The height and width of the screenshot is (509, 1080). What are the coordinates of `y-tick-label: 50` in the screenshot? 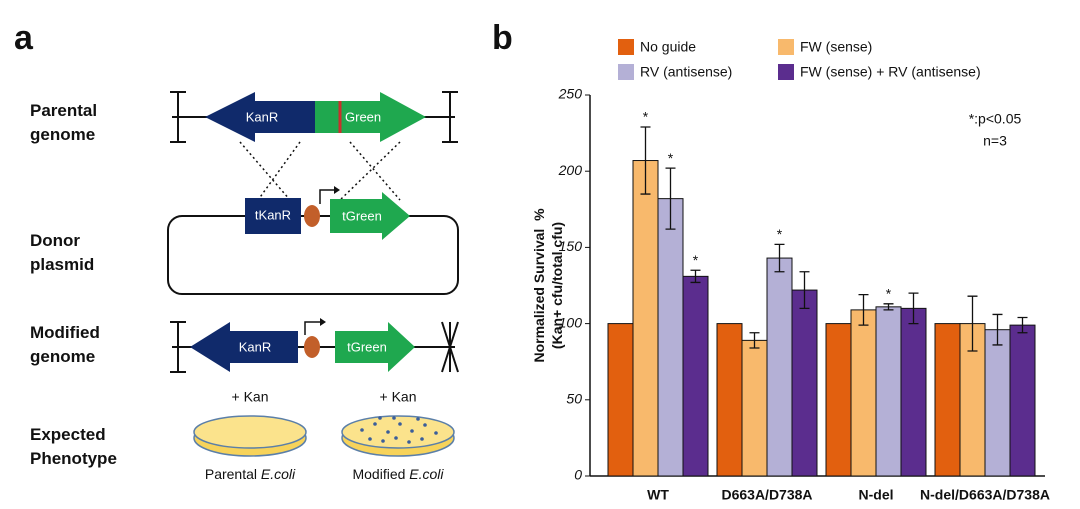 It's located at (574, 399).